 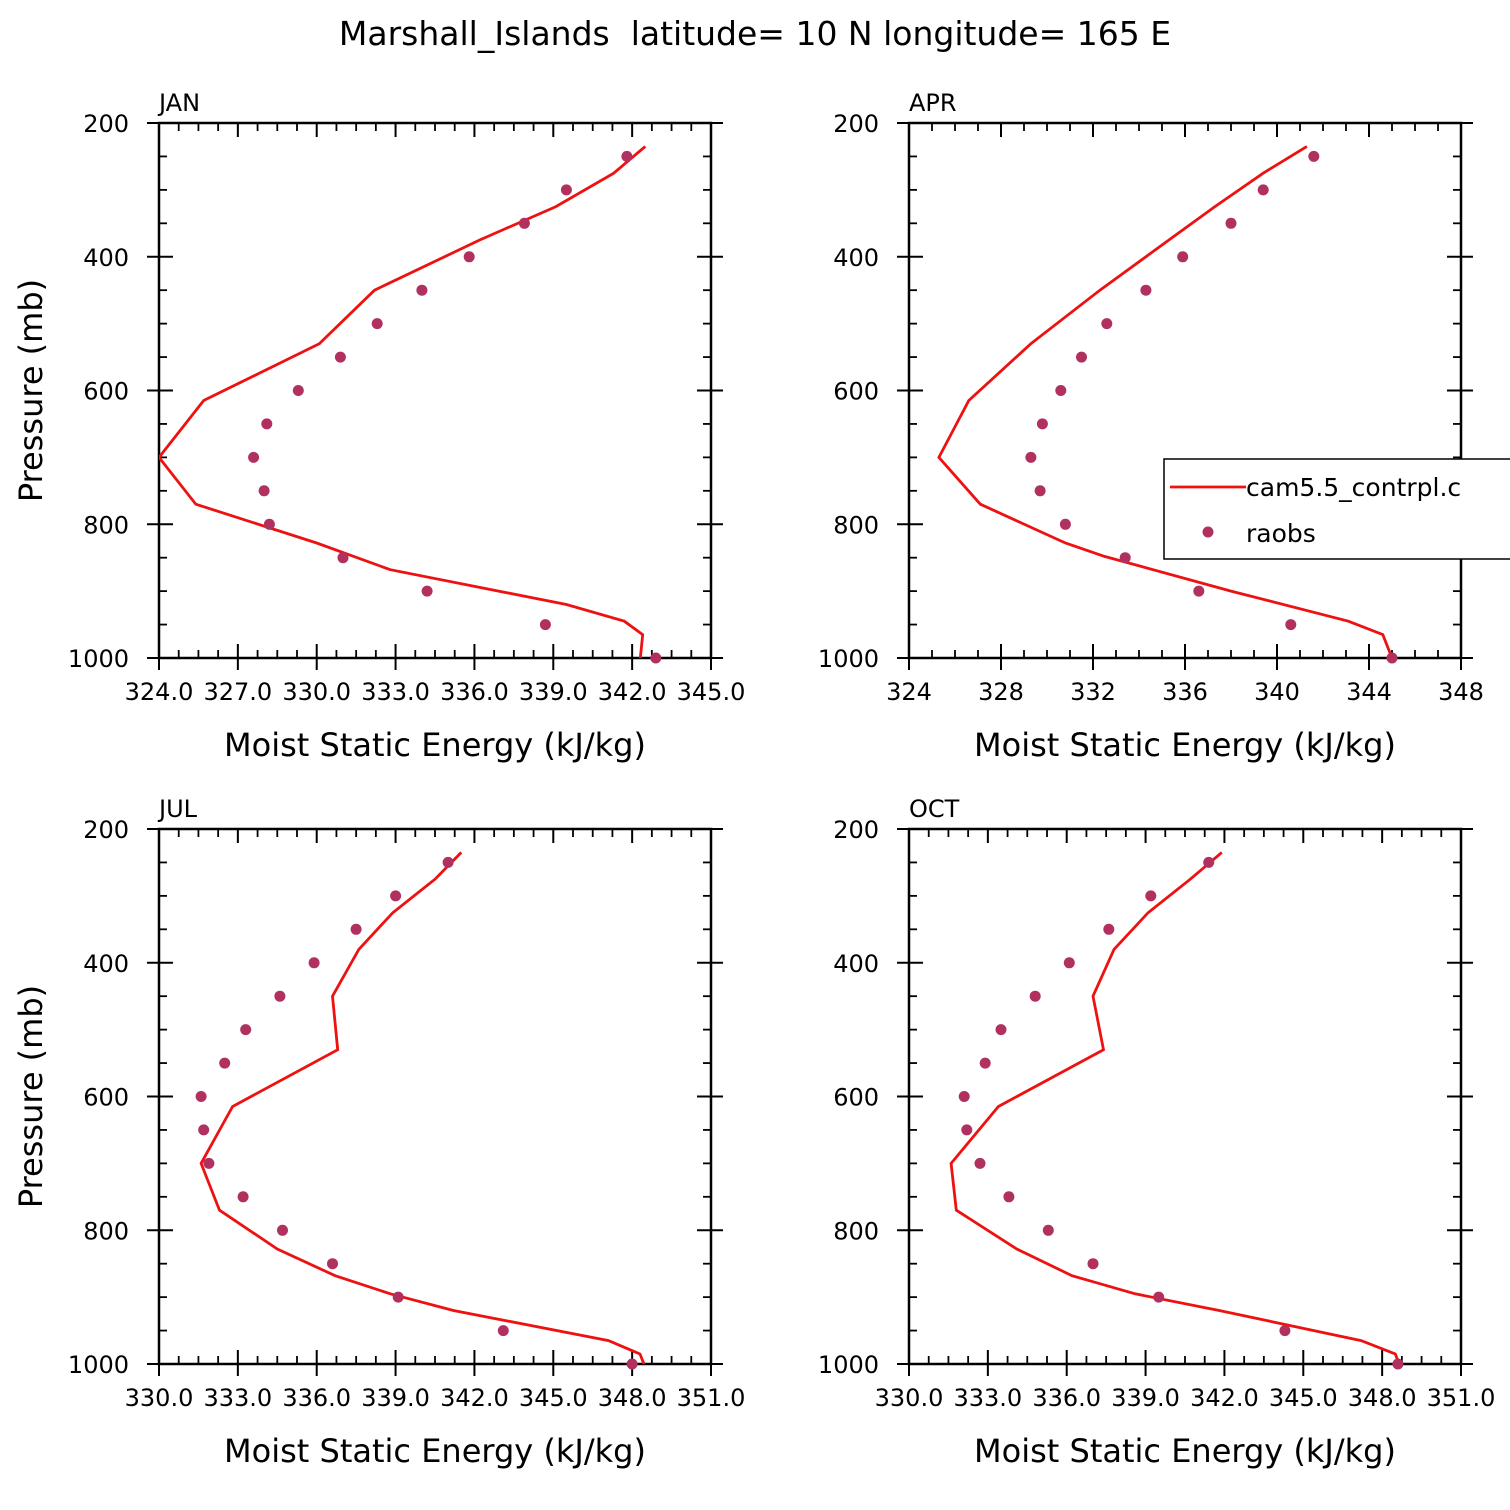 What do you see at coordinates (178, 103) in the screenshot?
I see `panel-label: JAN` at bounding box center [178, 103].